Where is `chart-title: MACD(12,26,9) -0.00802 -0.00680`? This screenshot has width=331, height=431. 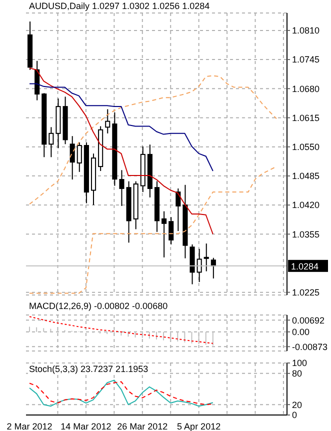 chart-title: MACD(12,26,9) -0.00802 -0.00680 is located at coordinates (98, 306).